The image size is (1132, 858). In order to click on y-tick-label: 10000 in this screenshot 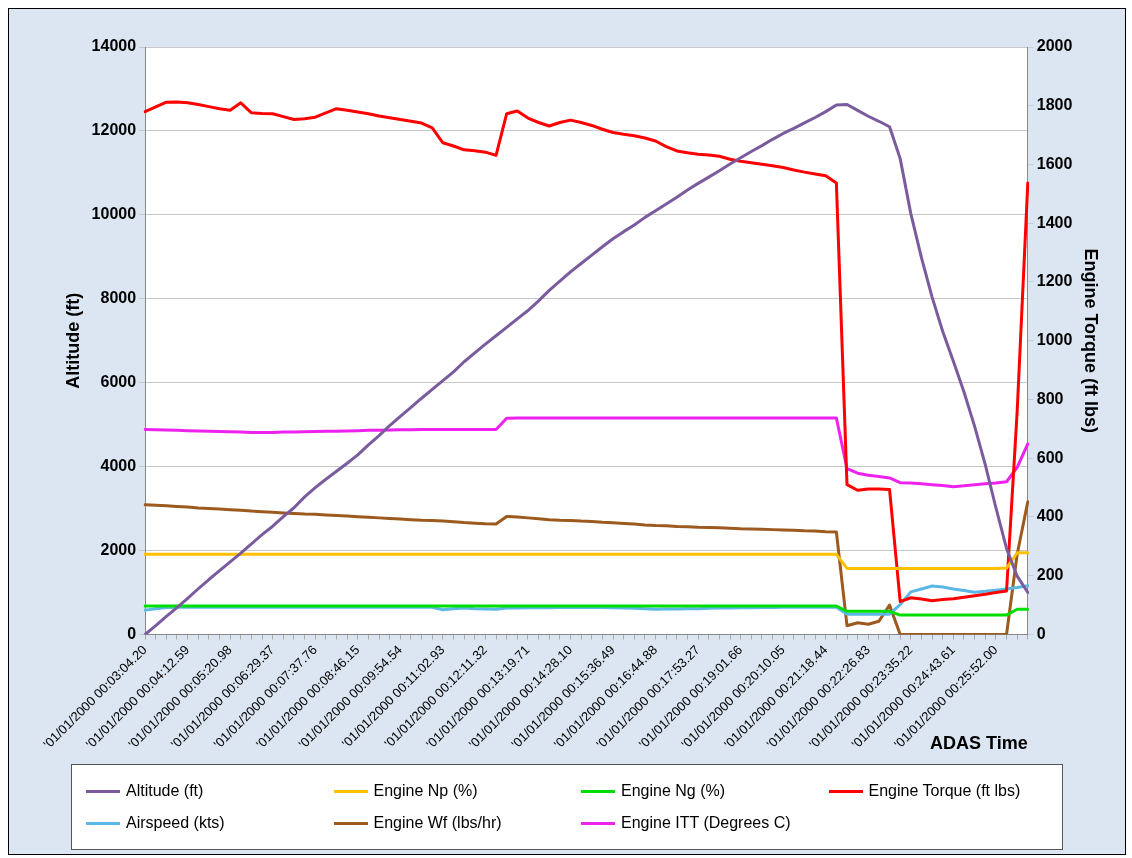, I will do `click(114, 214)`.